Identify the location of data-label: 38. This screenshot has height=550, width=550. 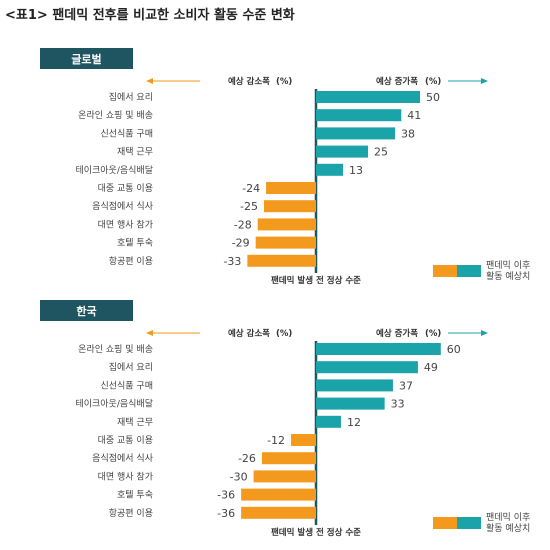
(408, 133).